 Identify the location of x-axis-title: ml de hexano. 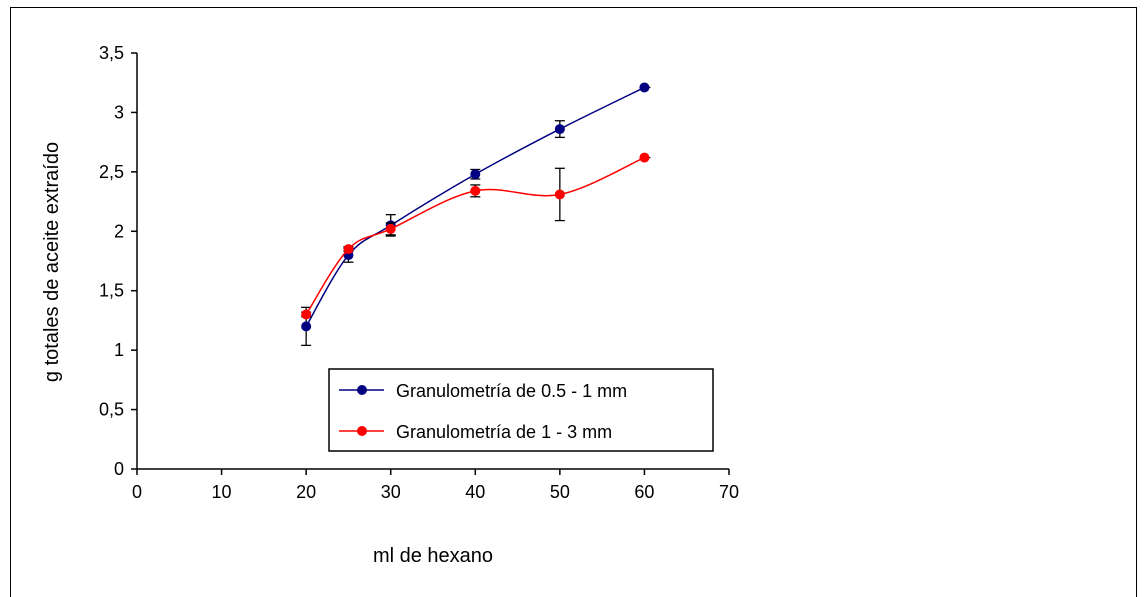
(433, 556).